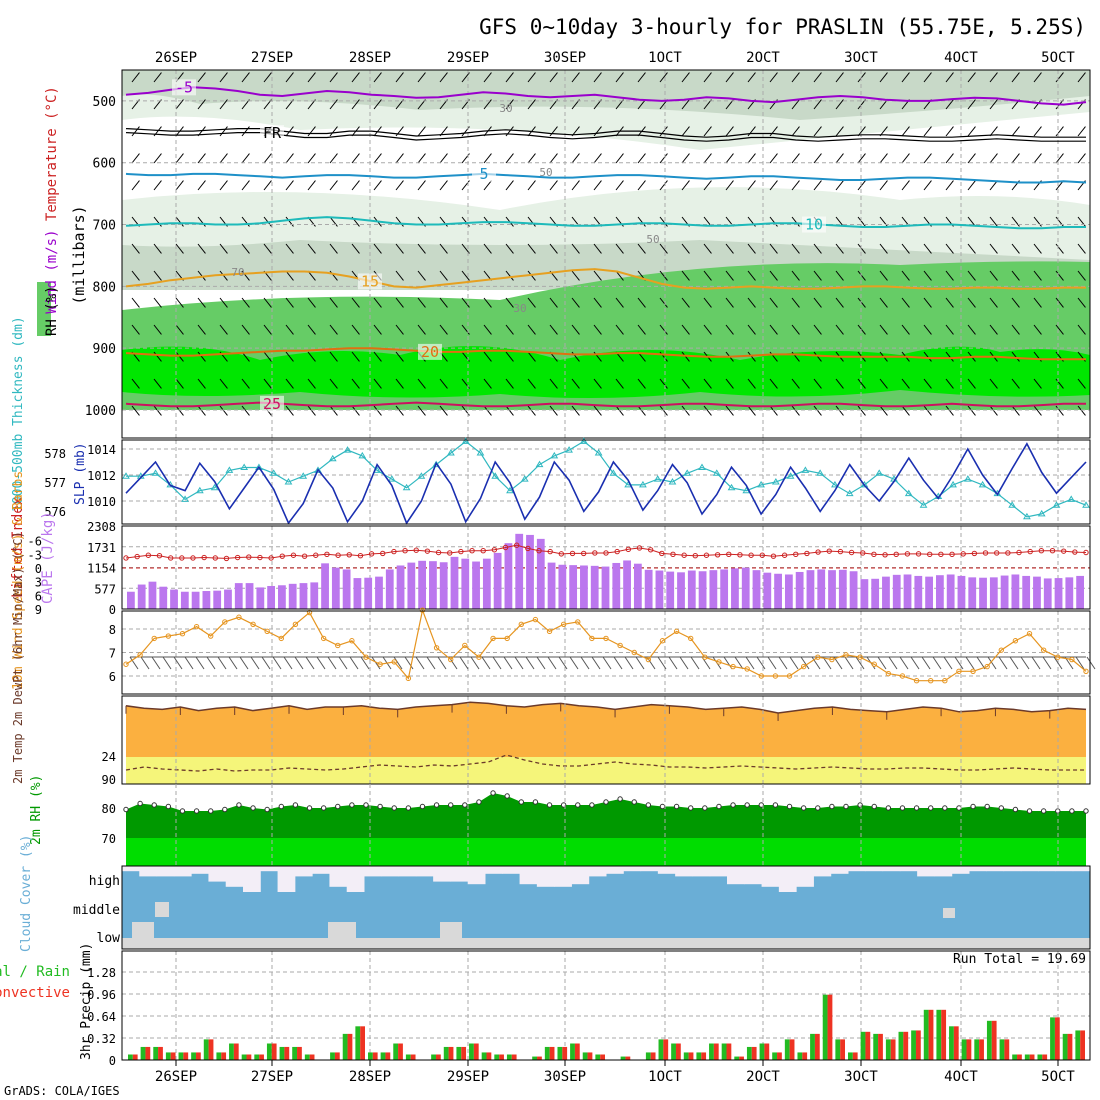  What do you see at coordinates (104, 287) in the screenshot?
I see `pressure-tick-label: 800` at bounding box center [104, 287].